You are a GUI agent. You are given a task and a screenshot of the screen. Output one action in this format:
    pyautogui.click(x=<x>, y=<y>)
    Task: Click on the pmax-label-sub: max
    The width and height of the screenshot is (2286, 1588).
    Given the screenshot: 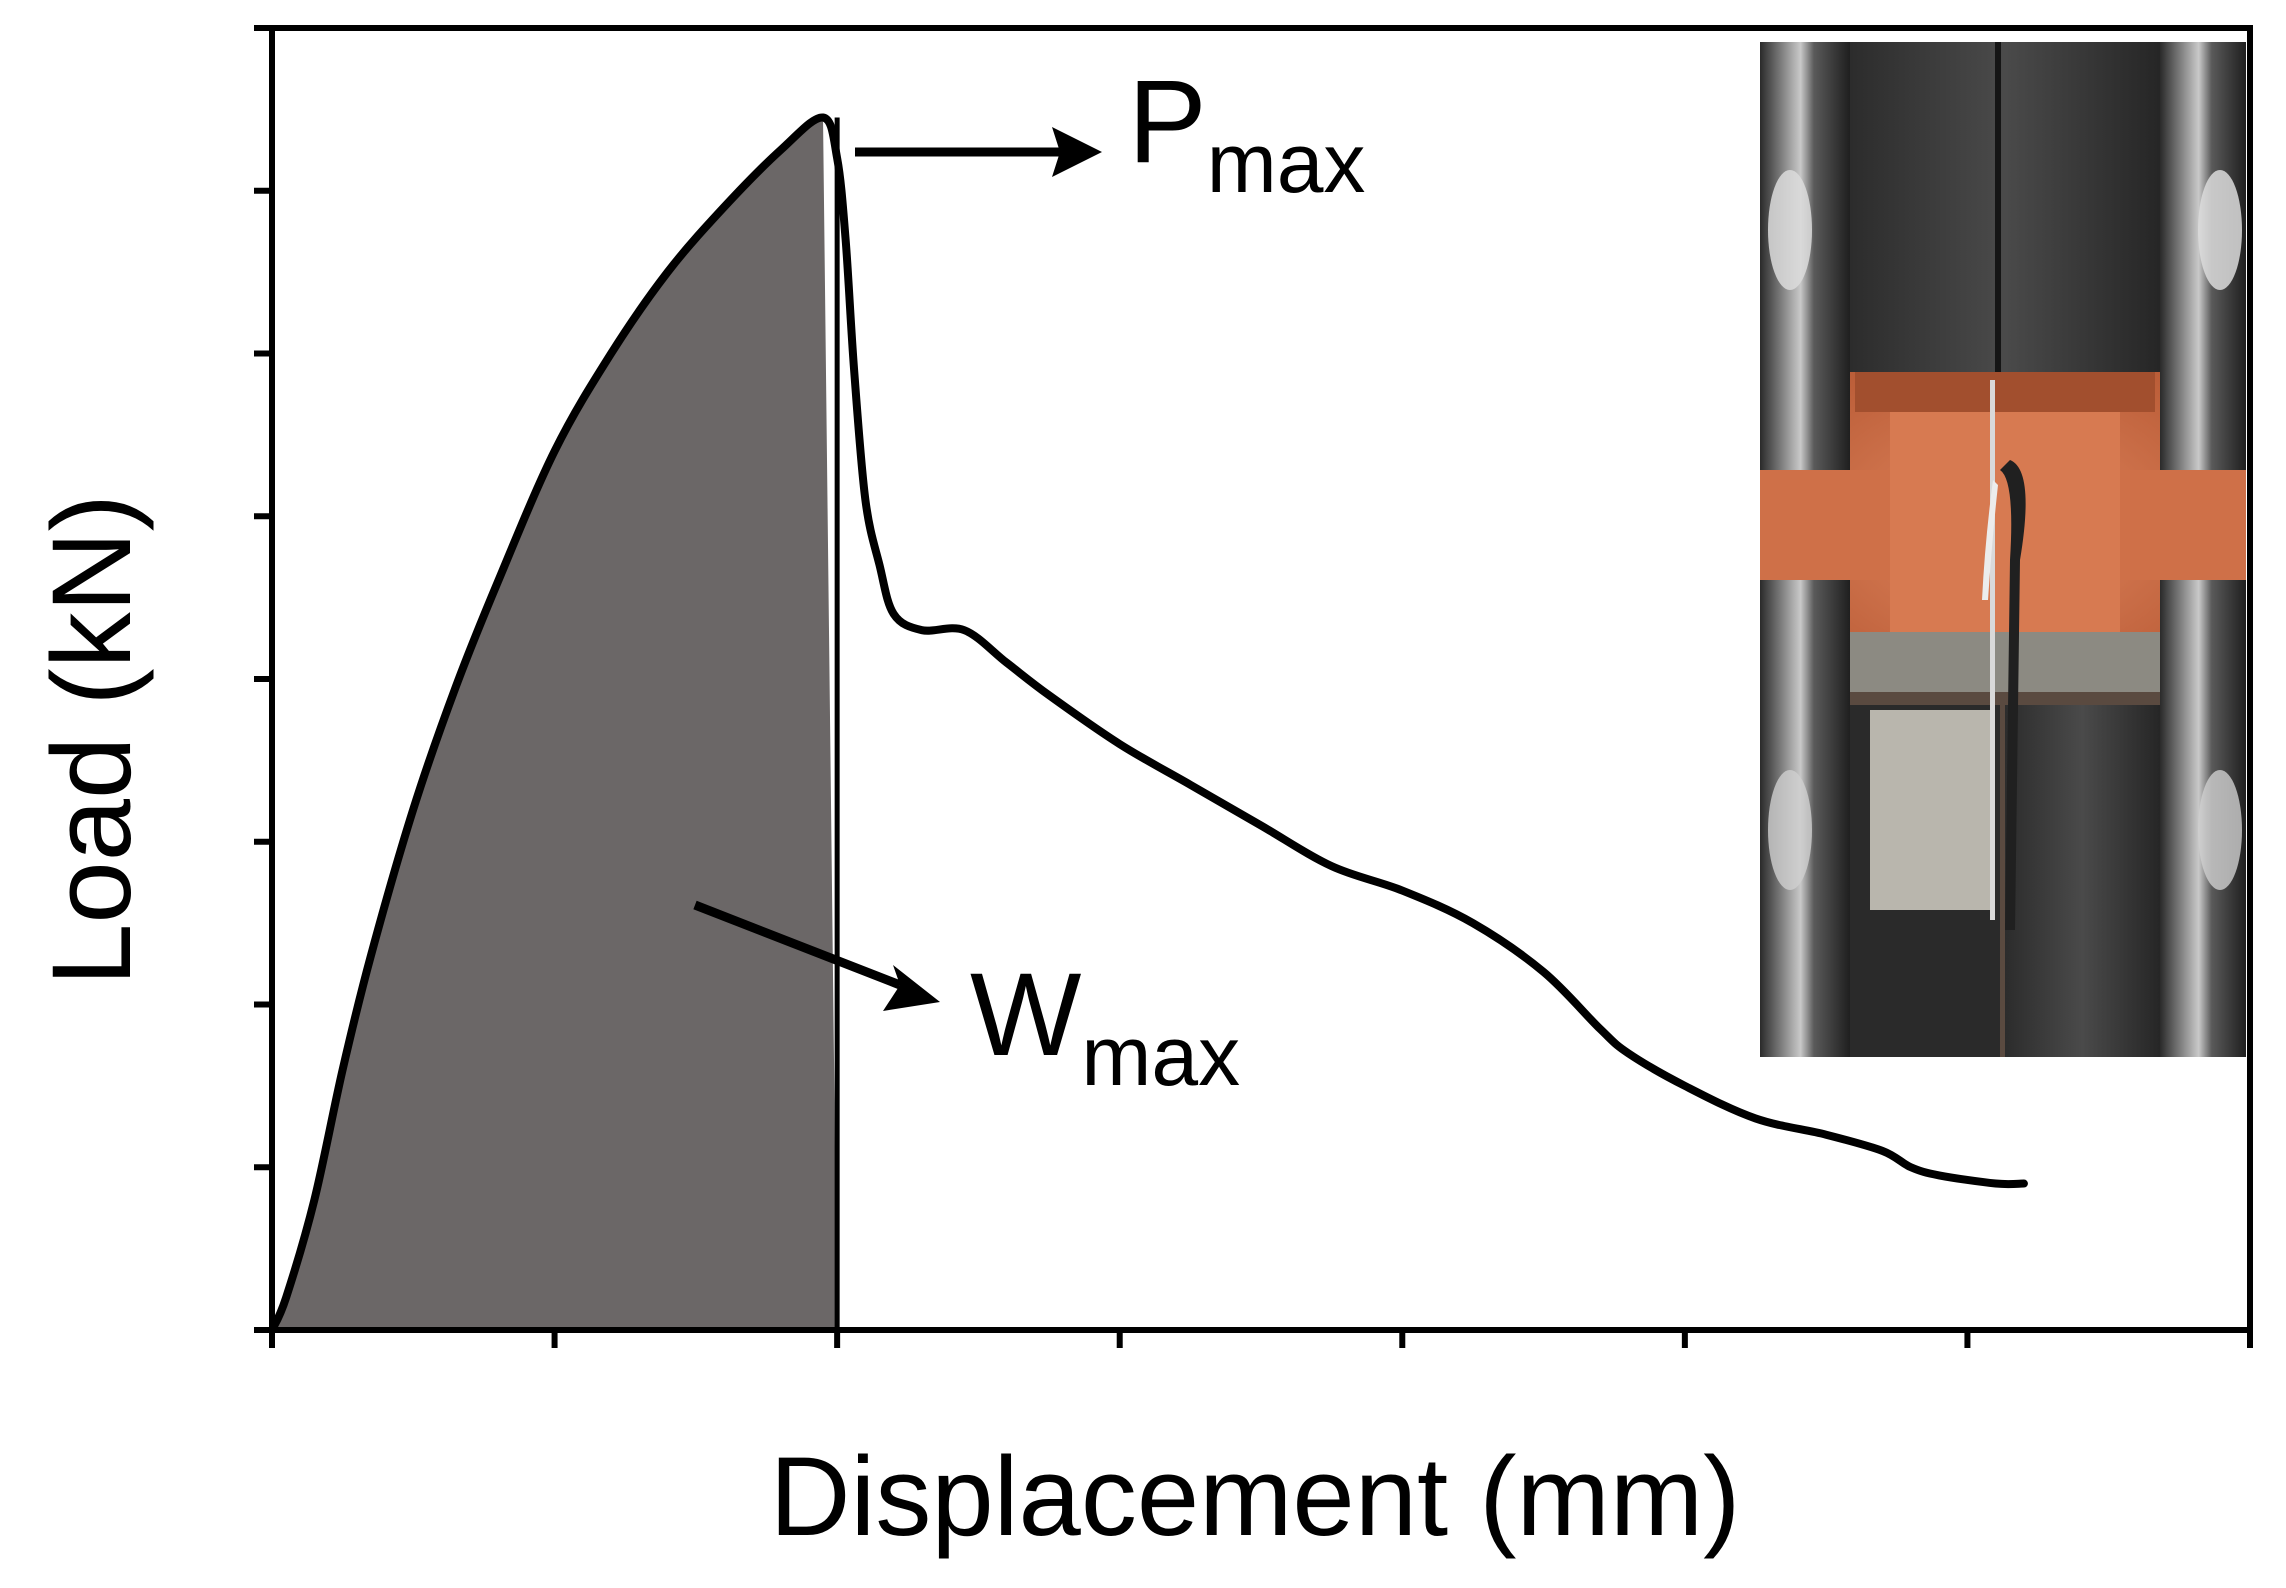 What is the action you would take?
    pyautogui.click(x=1286, y=163)
    